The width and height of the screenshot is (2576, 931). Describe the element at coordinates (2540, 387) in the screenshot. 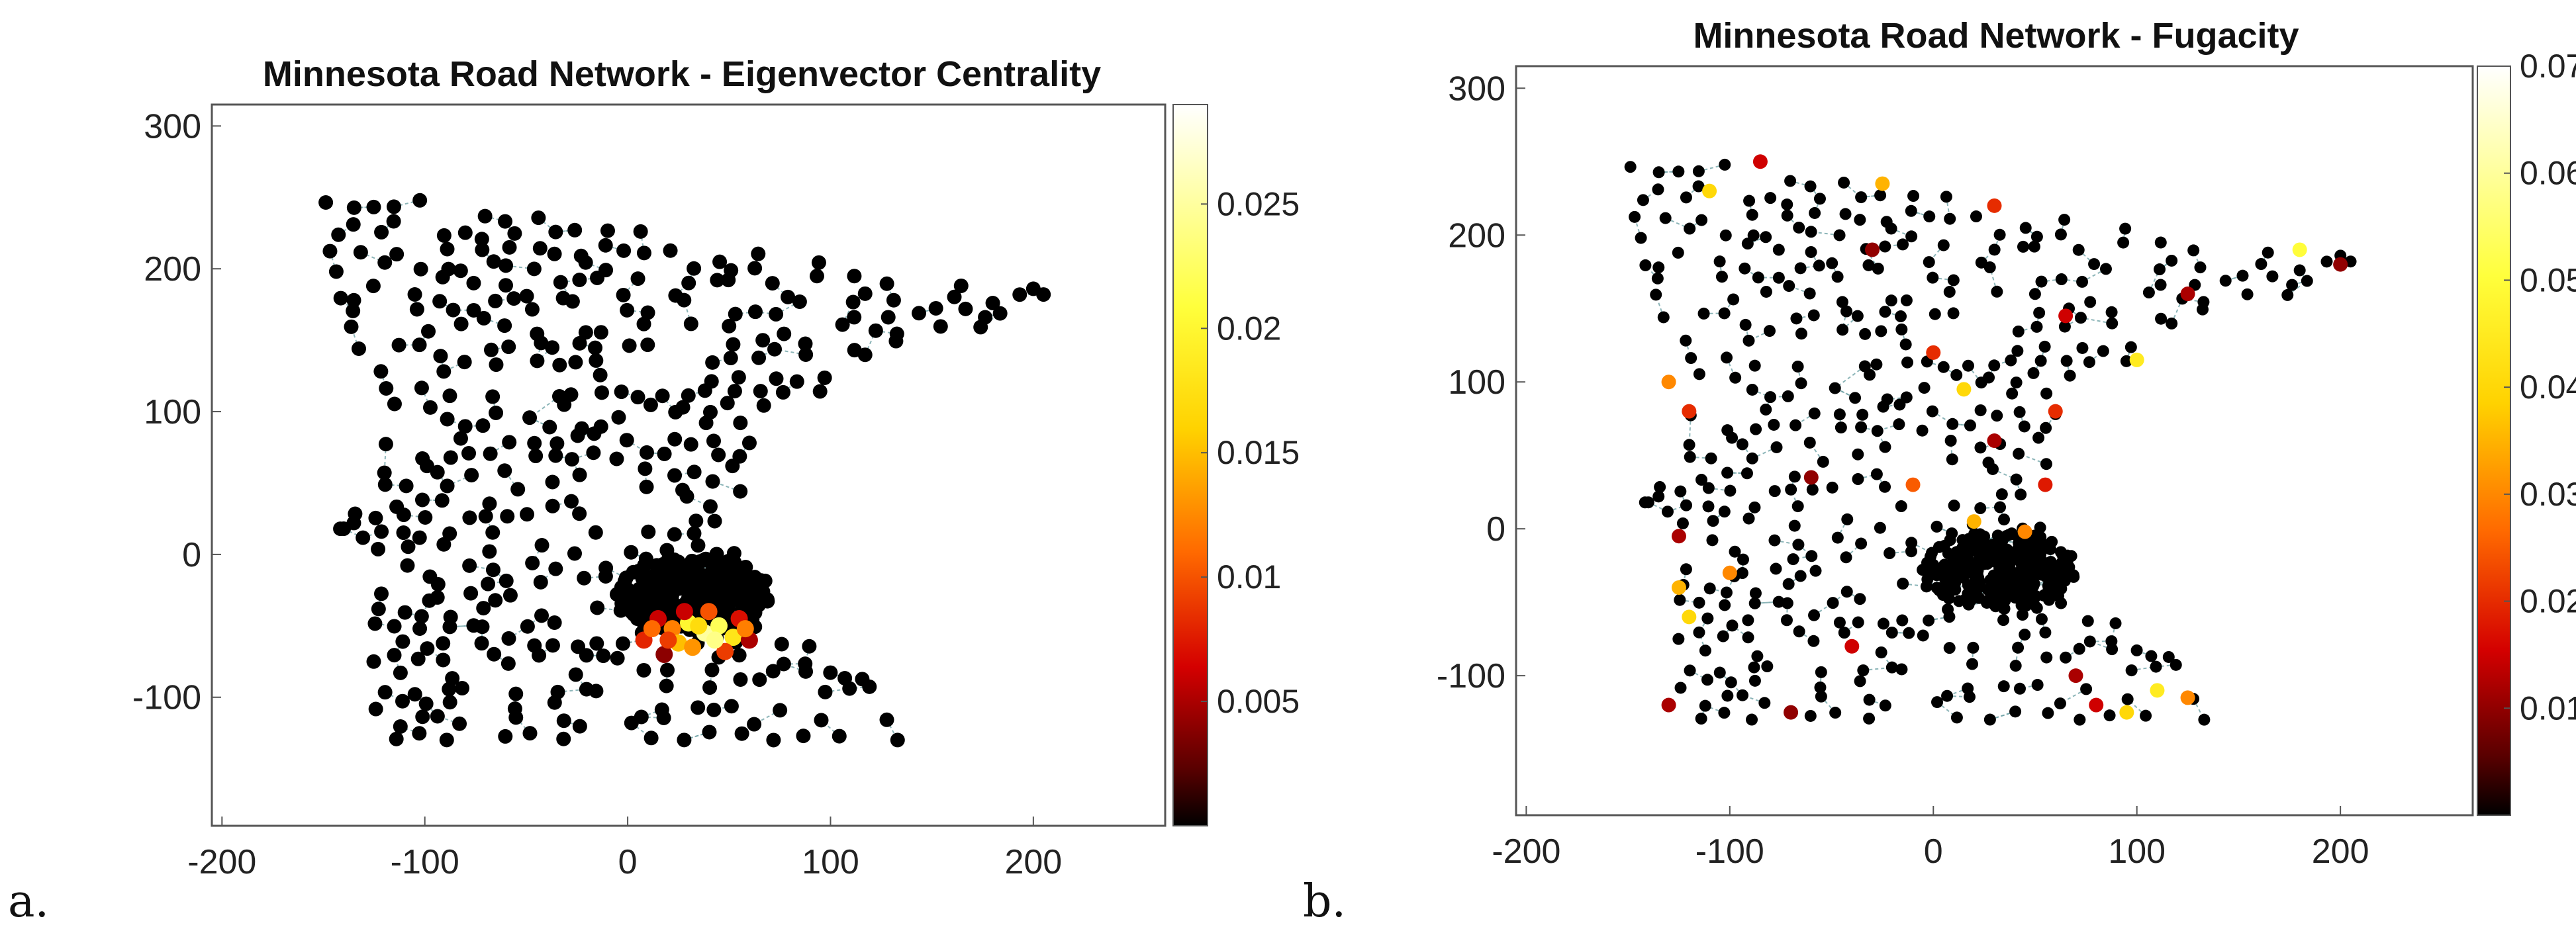

I see `colorbar-ticks-b: 0.01 0.02 0.03 0.04 0.05 0.06 0.07` at that location.